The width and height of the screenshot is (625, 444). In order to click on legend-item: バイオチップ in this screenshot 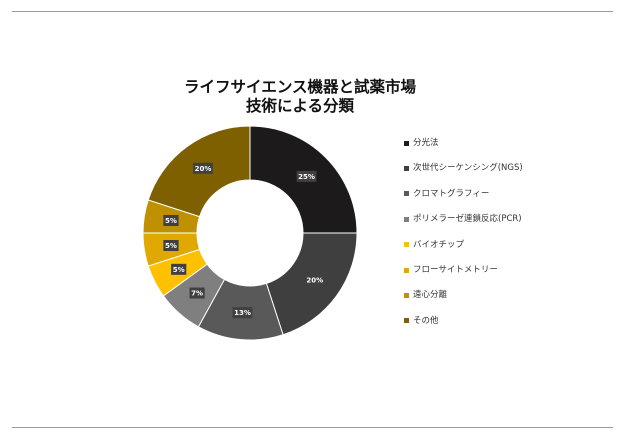, I will do `click(434, 245)`.